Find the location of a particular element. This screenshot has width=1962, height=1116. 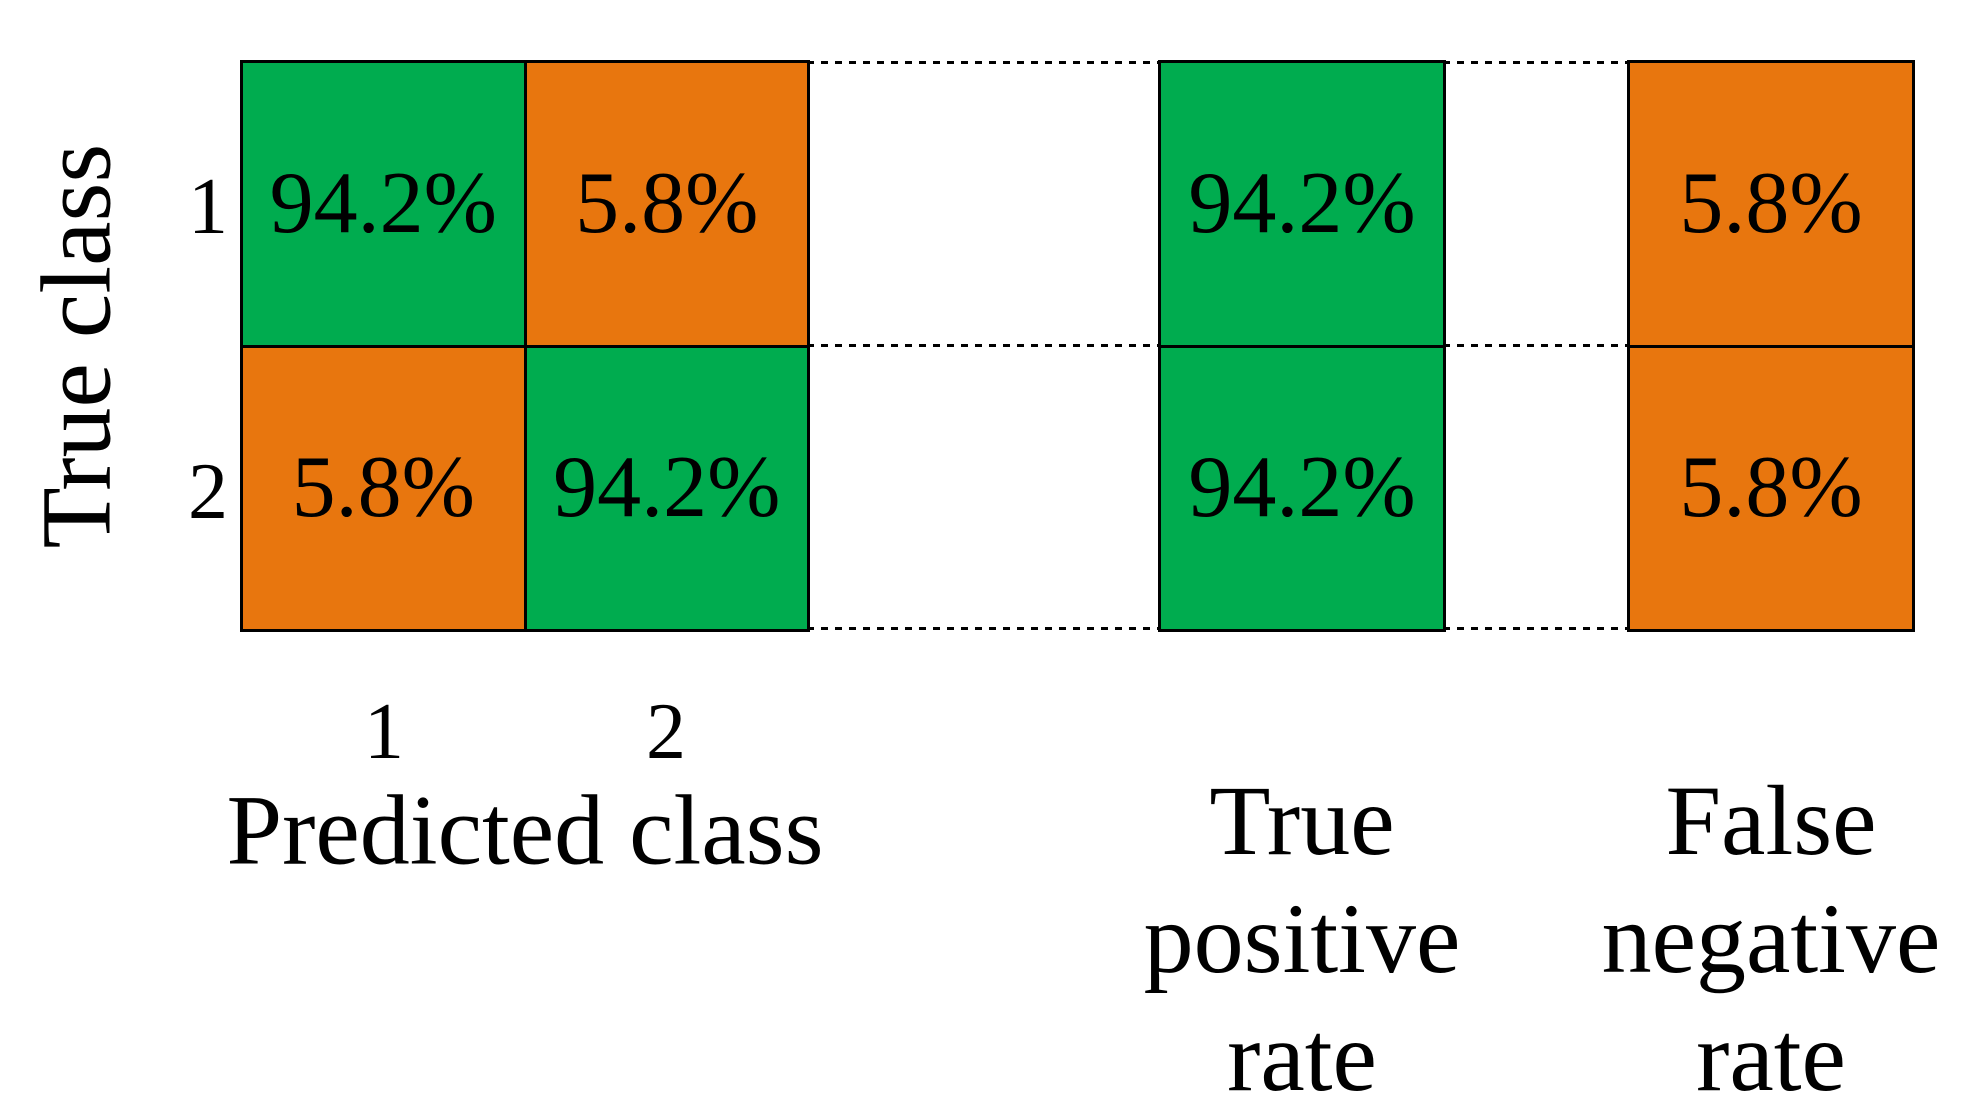

dashed-connector-bottom-gap1 is located at coordinates (984, 628).